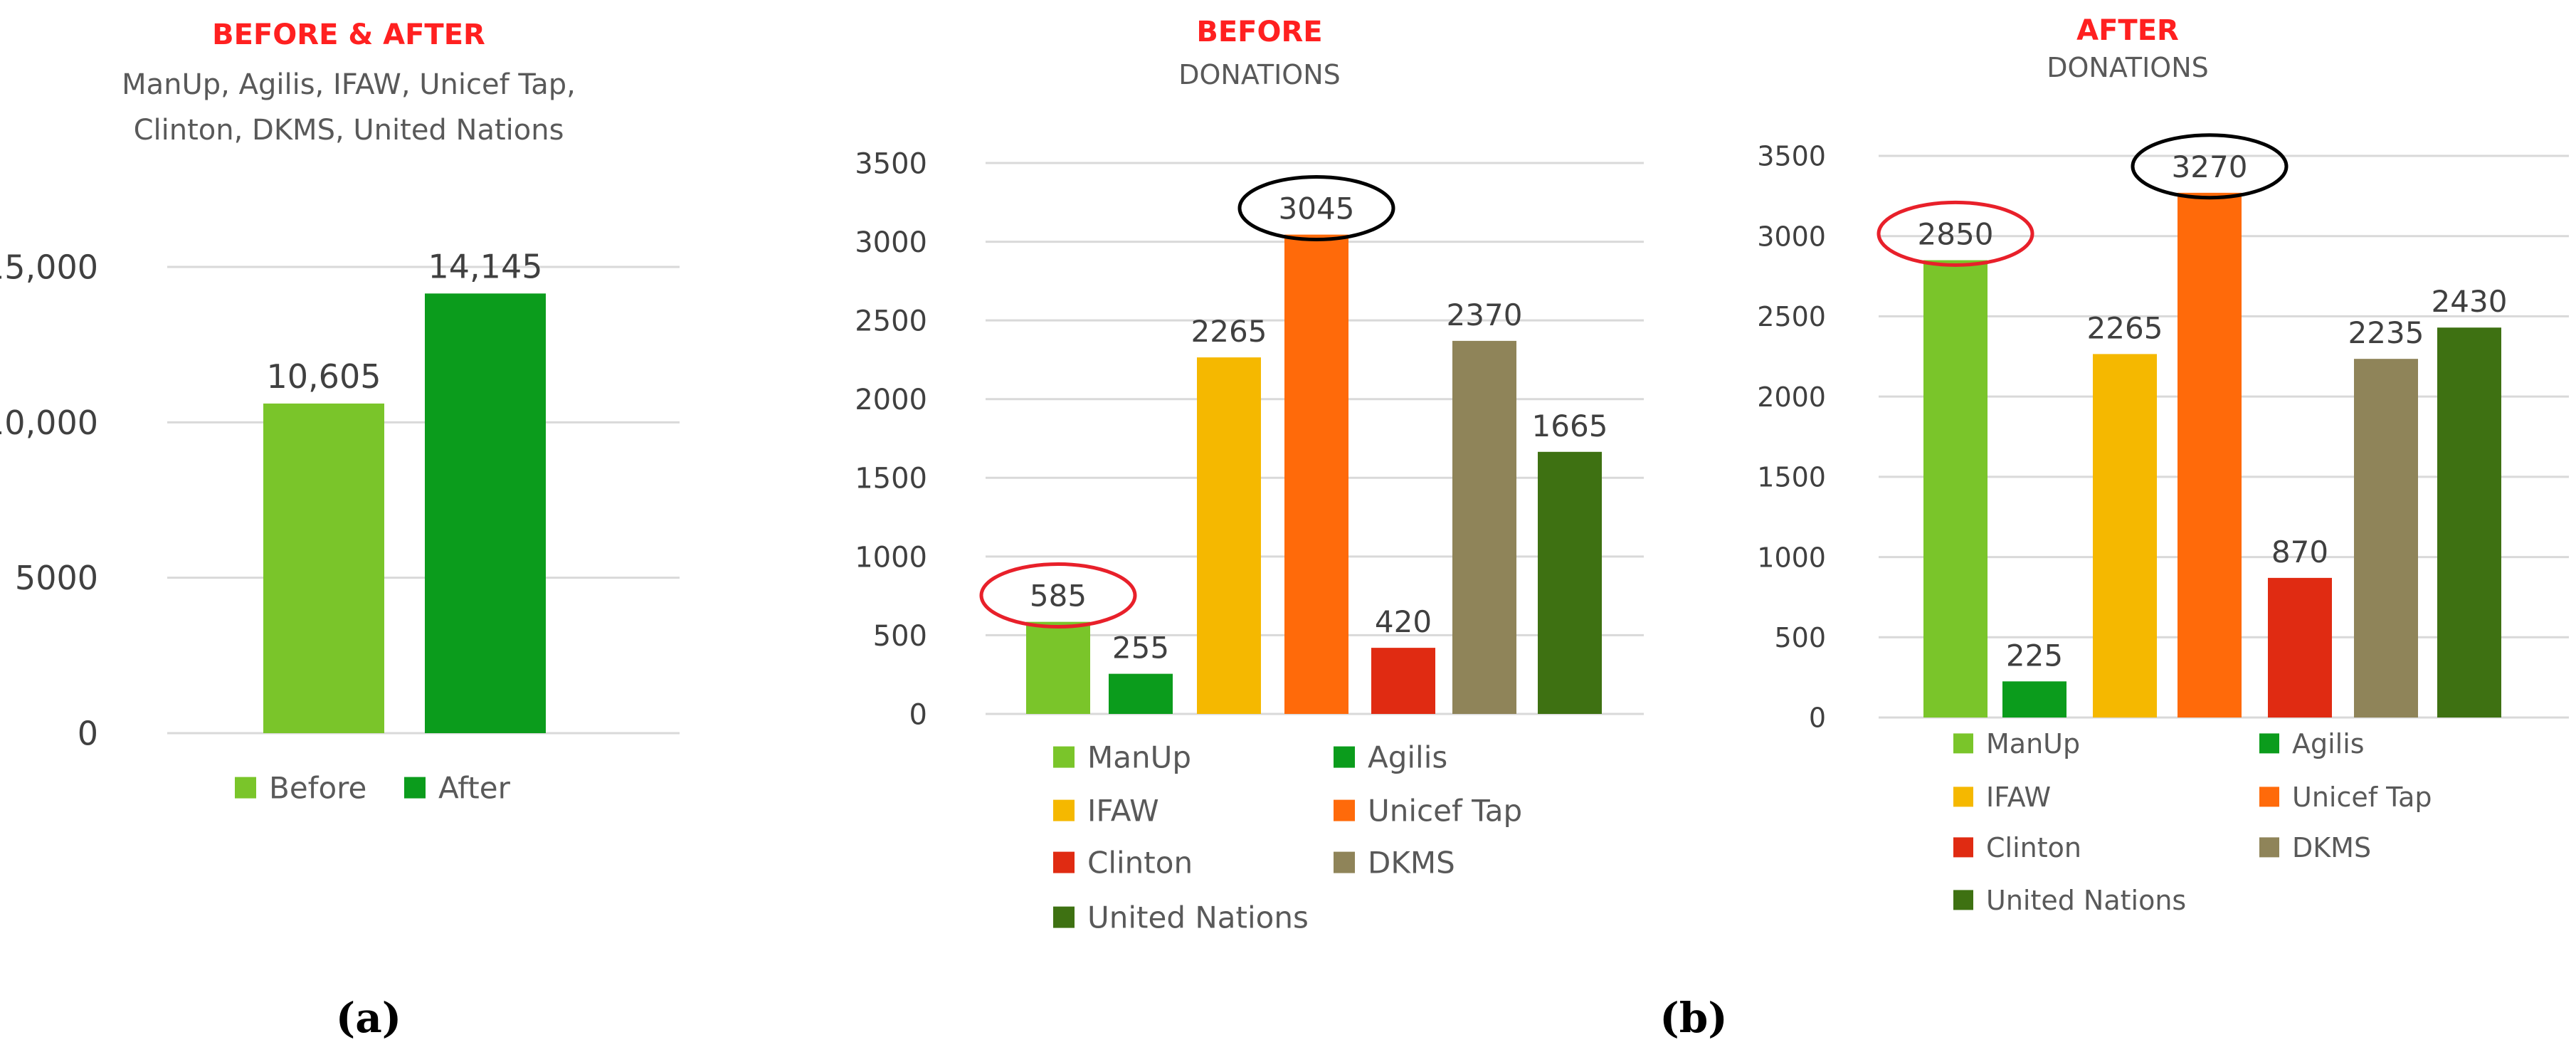 The height and width of the screenshot is (1062, 2576). What do you see at coordinates (1792, 557) in the screenshot?
I see `y-tick-label: 1000` at bounding box center [1792, 557].